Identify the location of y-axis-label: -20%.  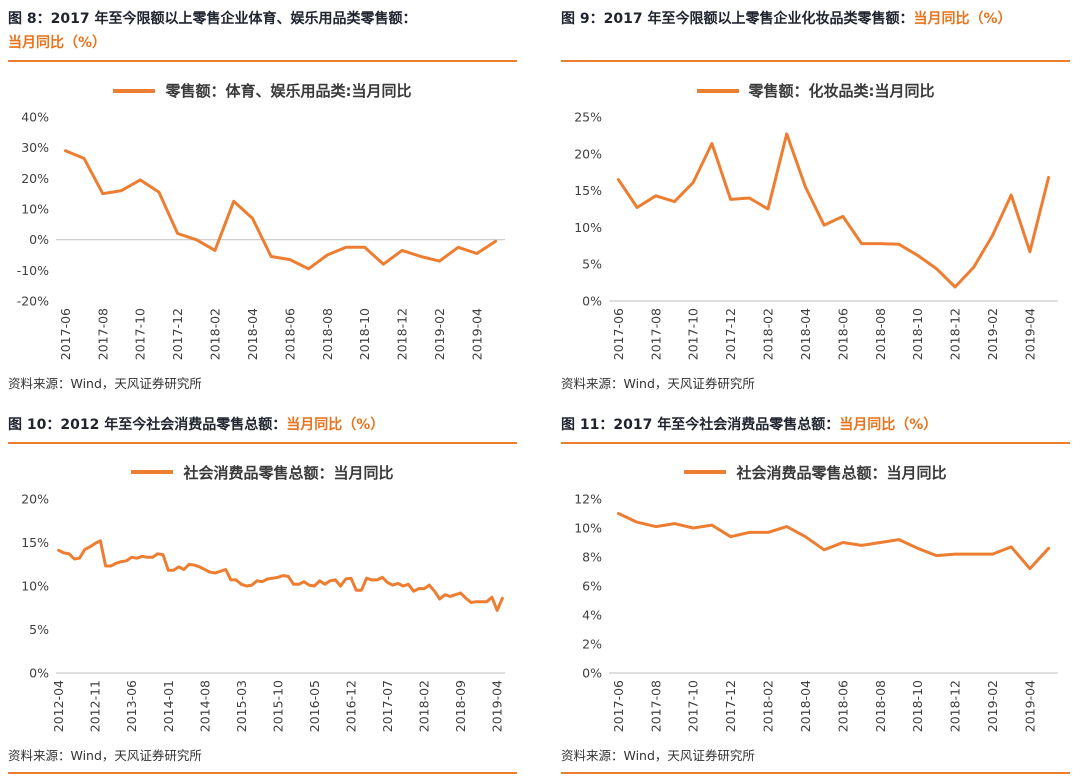
(33, 301).